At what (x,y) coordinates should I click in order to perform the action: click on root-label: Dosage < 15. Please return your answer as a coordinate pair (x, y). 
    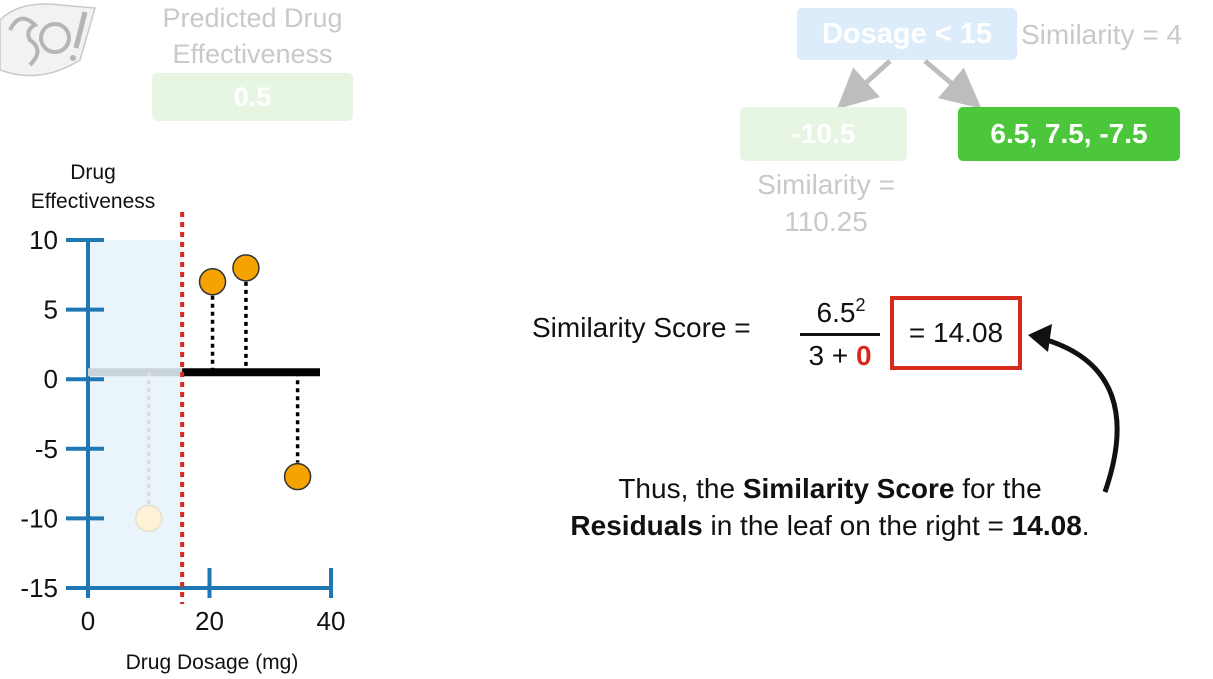
    Looking at the image, I should click on (907, 33).